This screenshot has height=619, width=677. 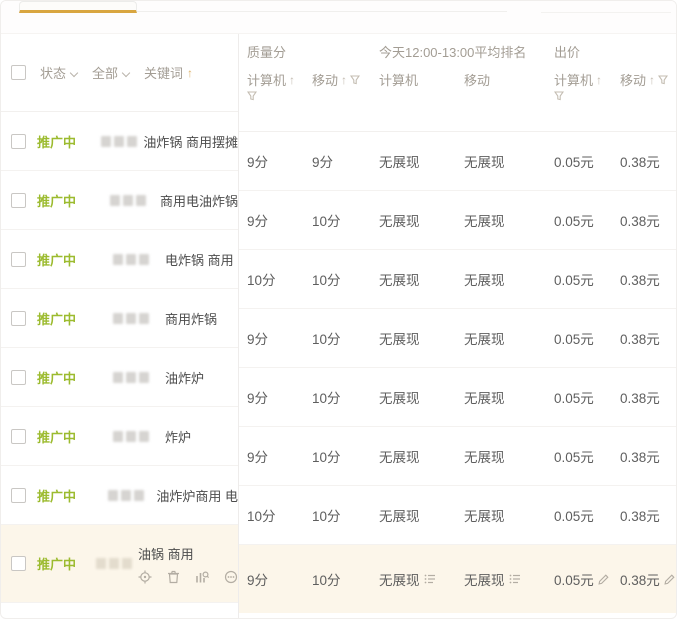 I want to click on status-filter-dropdown: 状态, so click(x=59, y=72).